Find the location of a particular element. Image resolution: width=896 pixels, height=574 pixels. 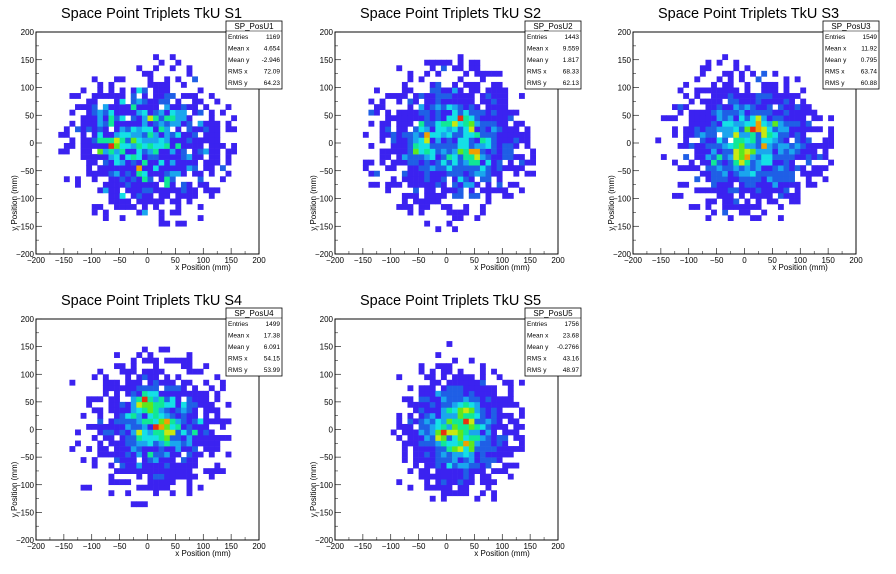

y-tick-label: −100 is located at coordinates (25, 485).